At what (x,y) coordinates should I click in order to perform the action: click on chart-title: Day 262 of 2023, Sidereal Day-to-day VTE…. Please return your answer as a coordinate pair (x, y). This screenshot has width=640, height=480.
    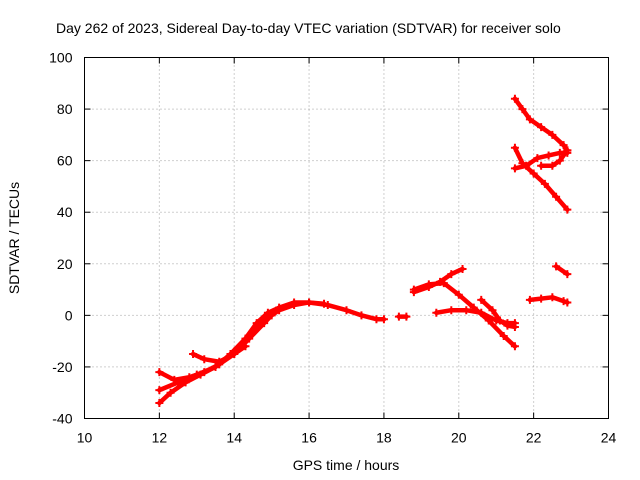
    Looking at the image, I should click on (308, 28).